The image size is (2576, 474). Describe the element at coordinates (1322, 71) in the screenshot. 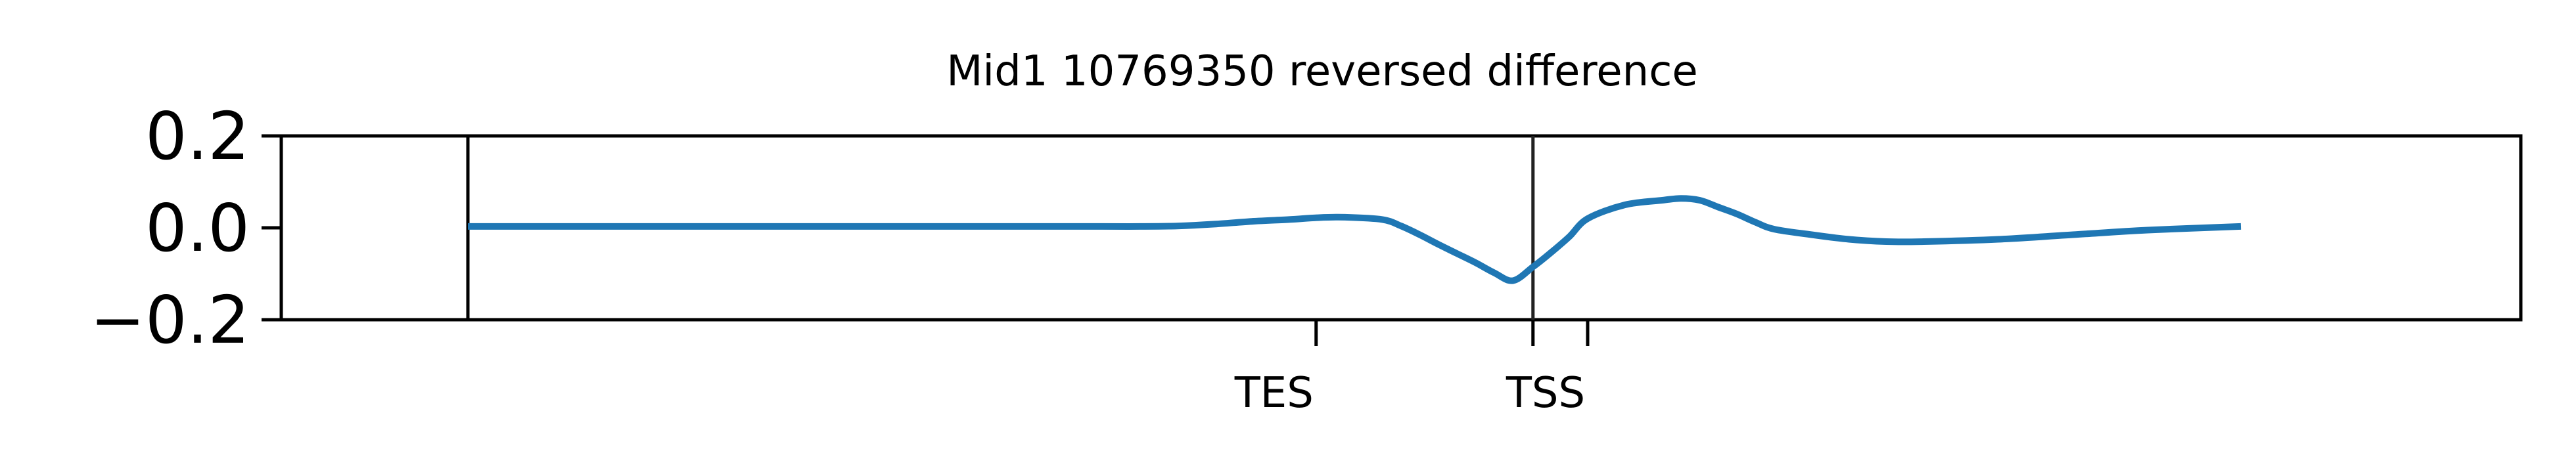

I see `chart-title: Mid1 10769350 reversed difference` at that location.